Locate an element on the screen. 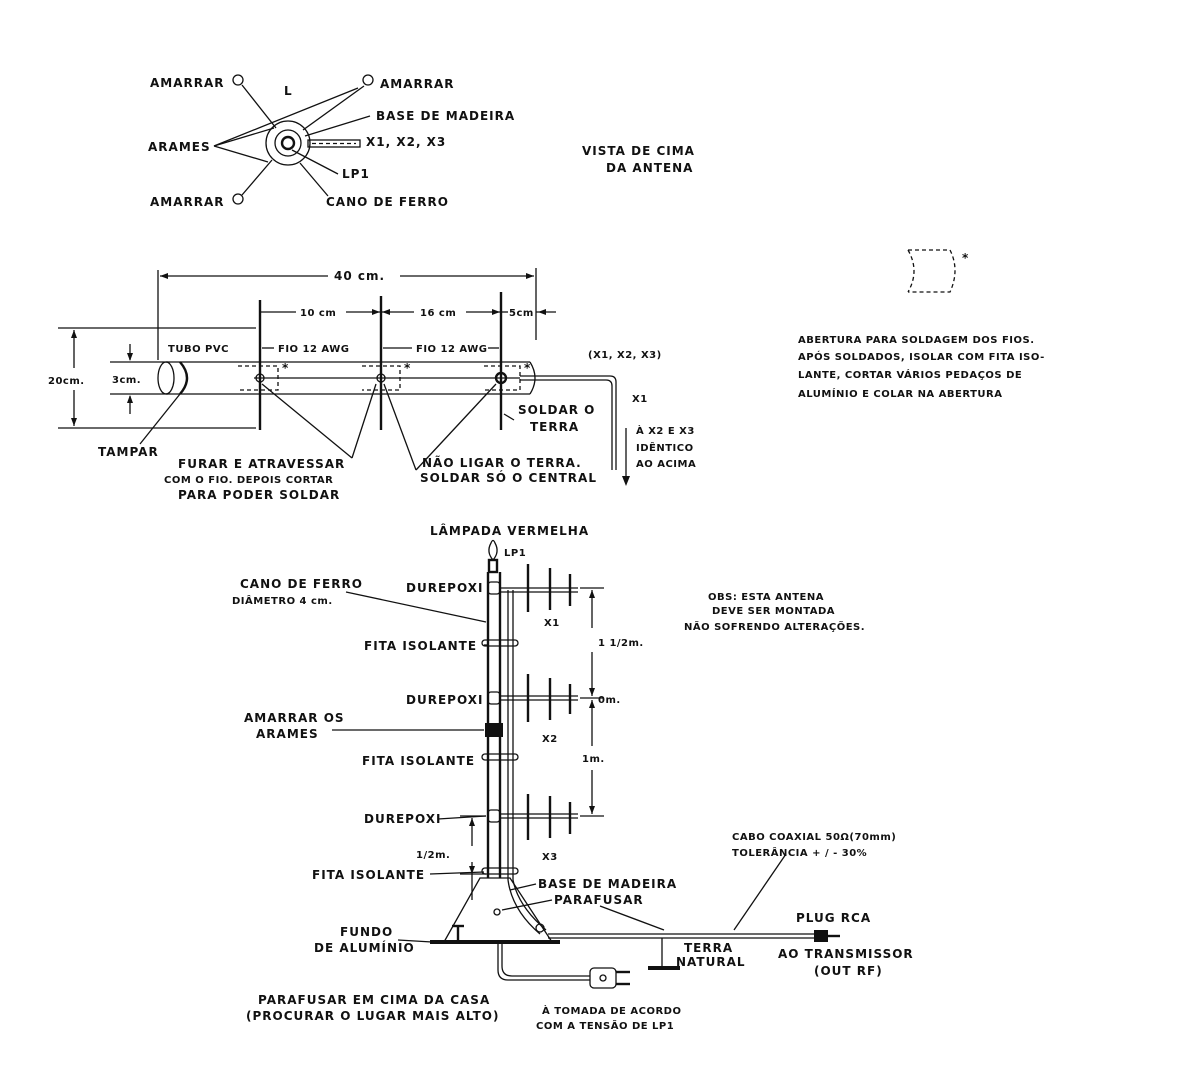 The image size is (1188, 1068). note-line-2: APÓS SOLDADOS, ISOLAR COM FITA ISO- is located at coordinates (921, 356).